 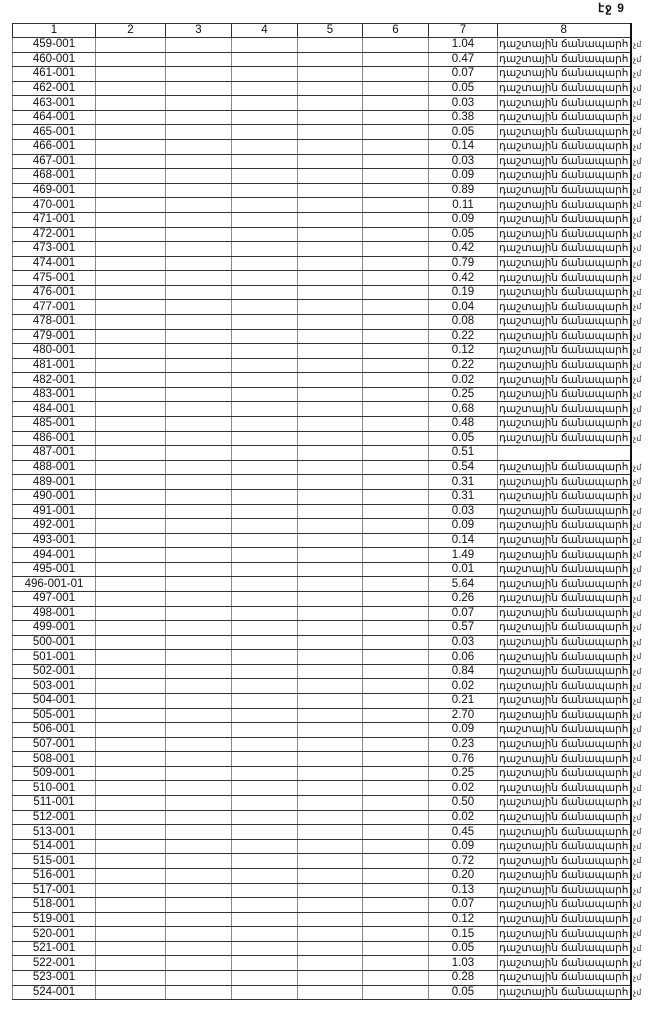 I want to click on parcel-area: 0.09, so click(x=463, y=846).